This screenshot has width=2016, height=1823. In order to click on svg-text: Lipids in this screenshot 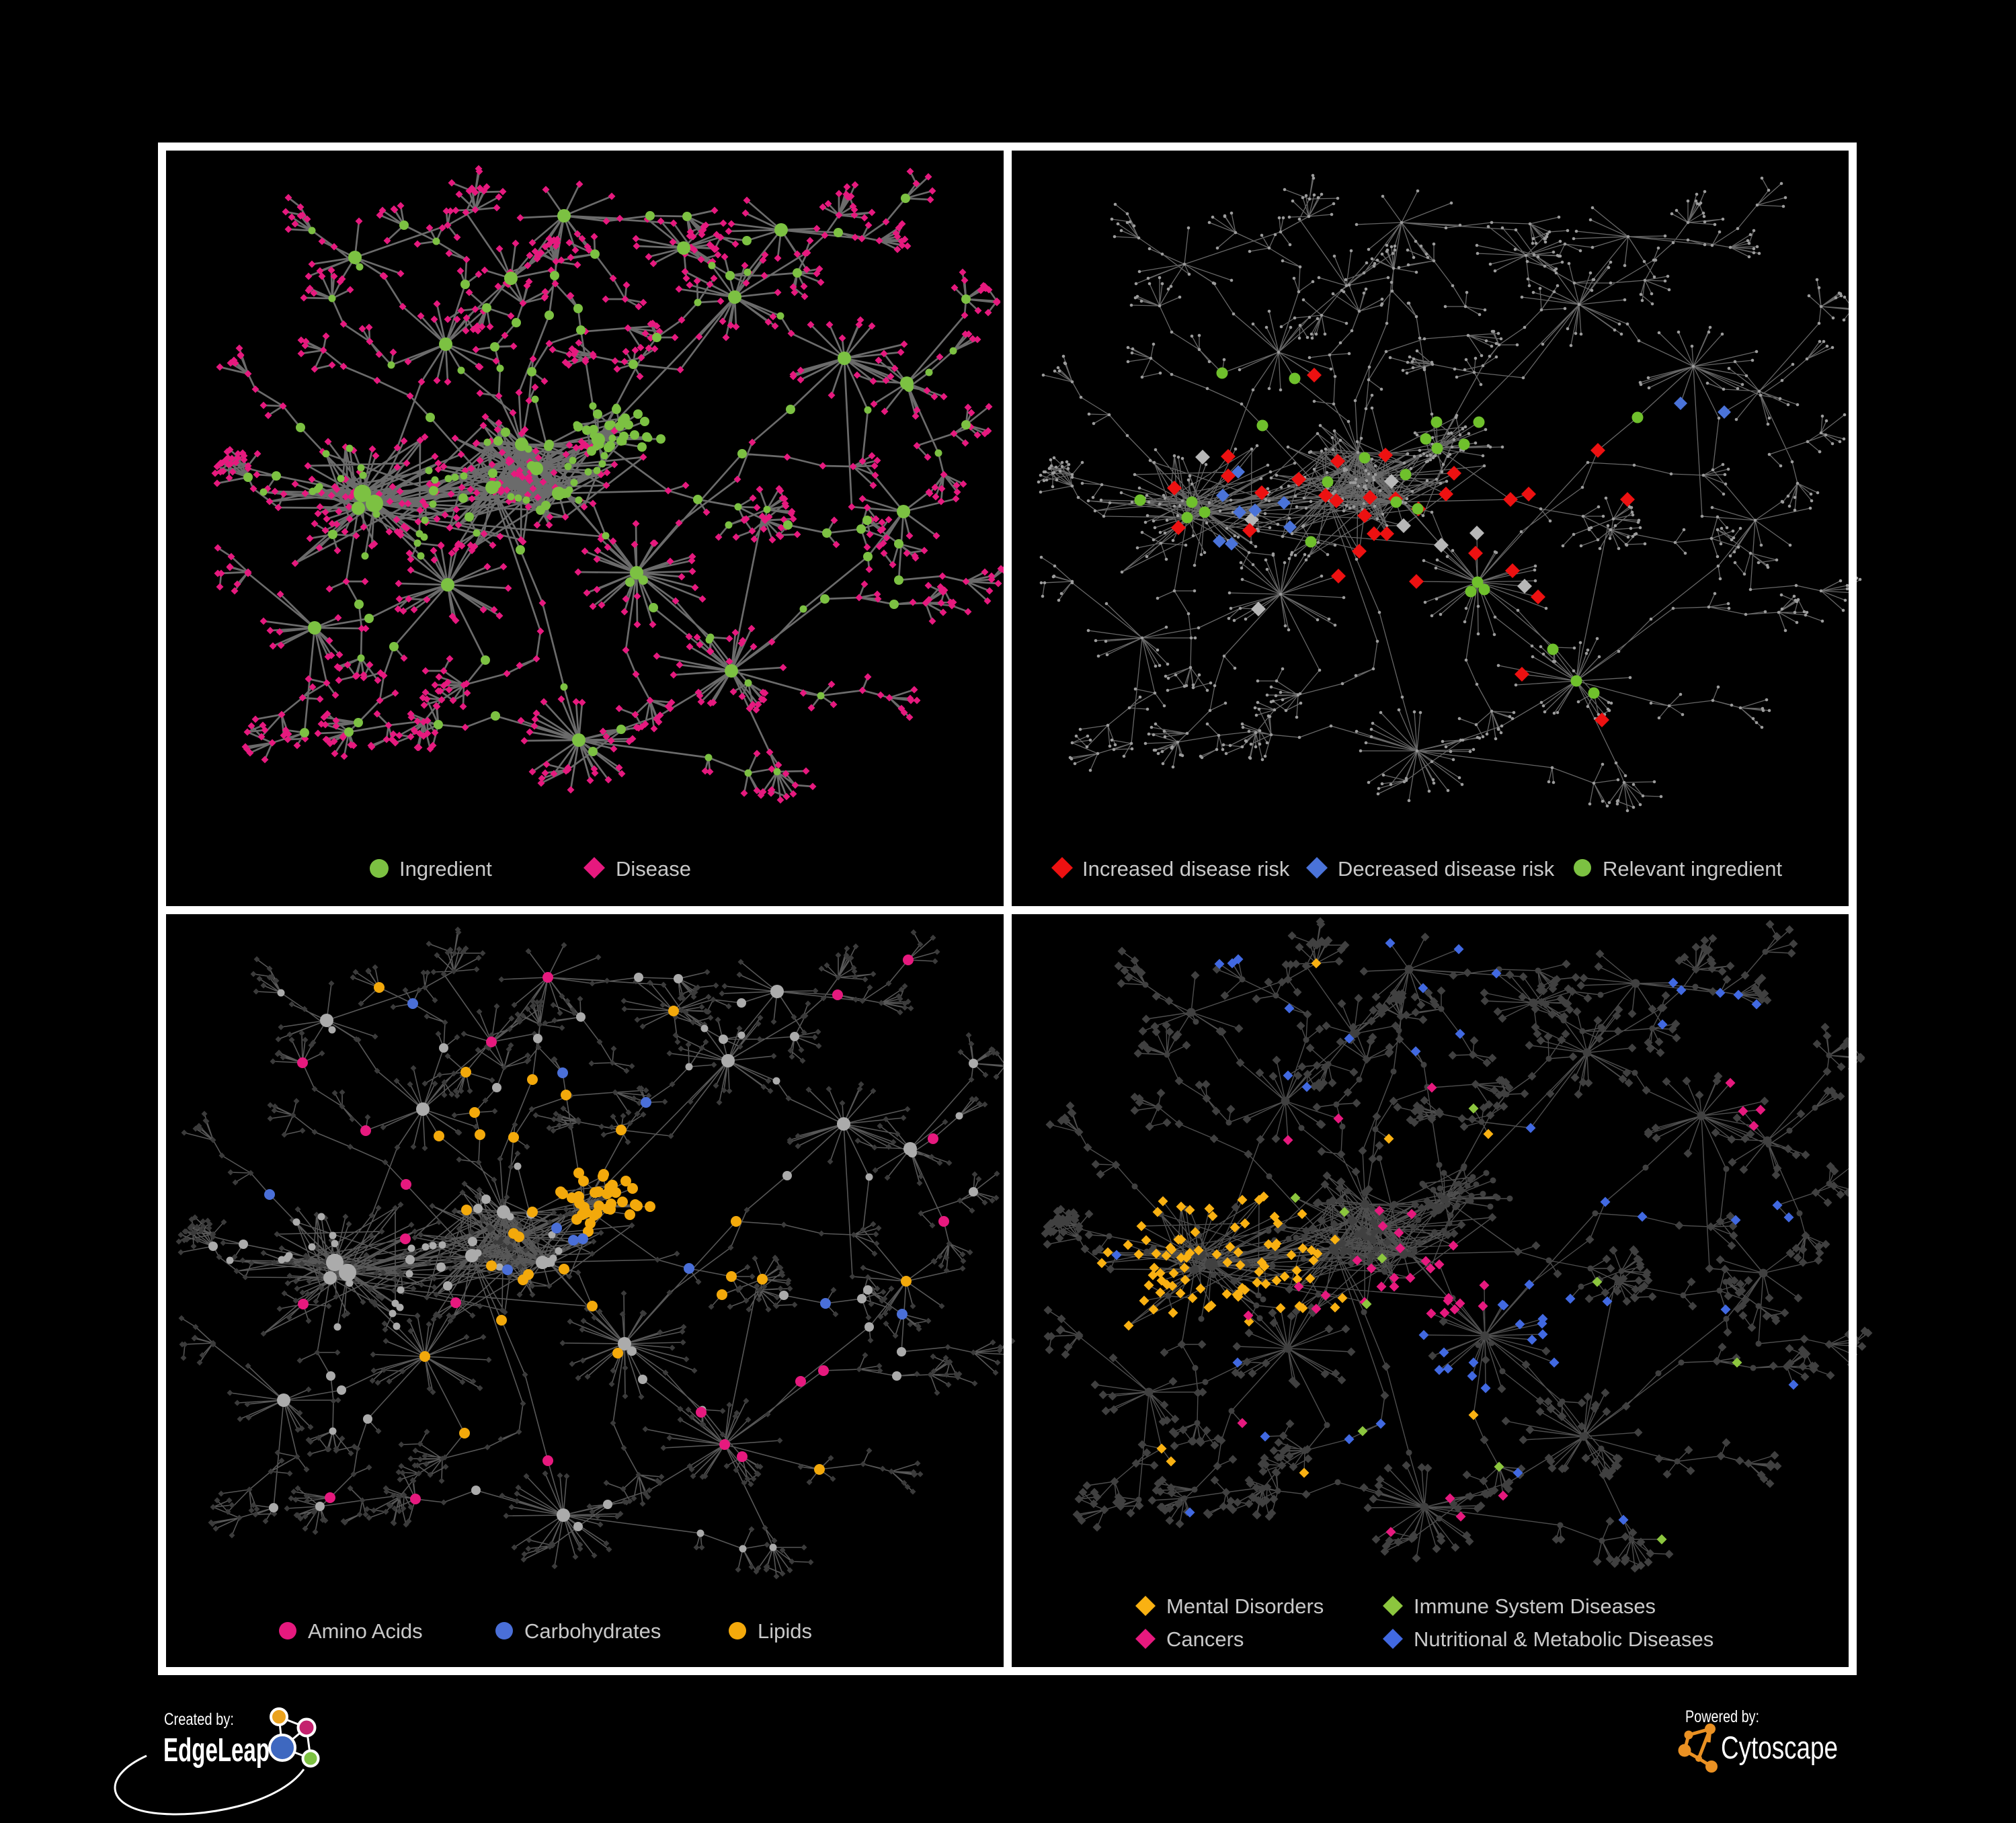, I will do `click(785, 1631)`.